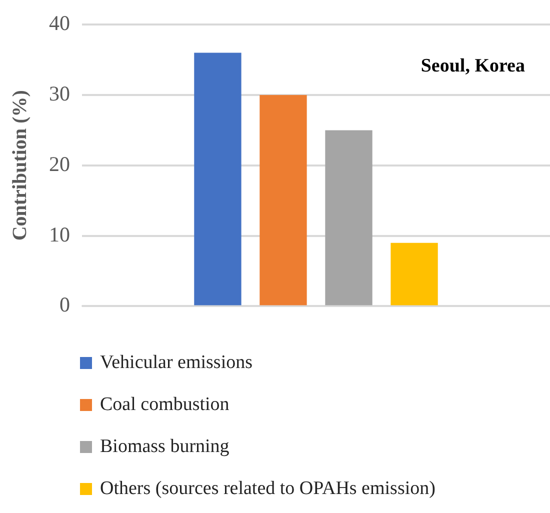 This screenshot has height=513, width=550. I want to click on annotation: Seoul, Korea, so click(473, 66).